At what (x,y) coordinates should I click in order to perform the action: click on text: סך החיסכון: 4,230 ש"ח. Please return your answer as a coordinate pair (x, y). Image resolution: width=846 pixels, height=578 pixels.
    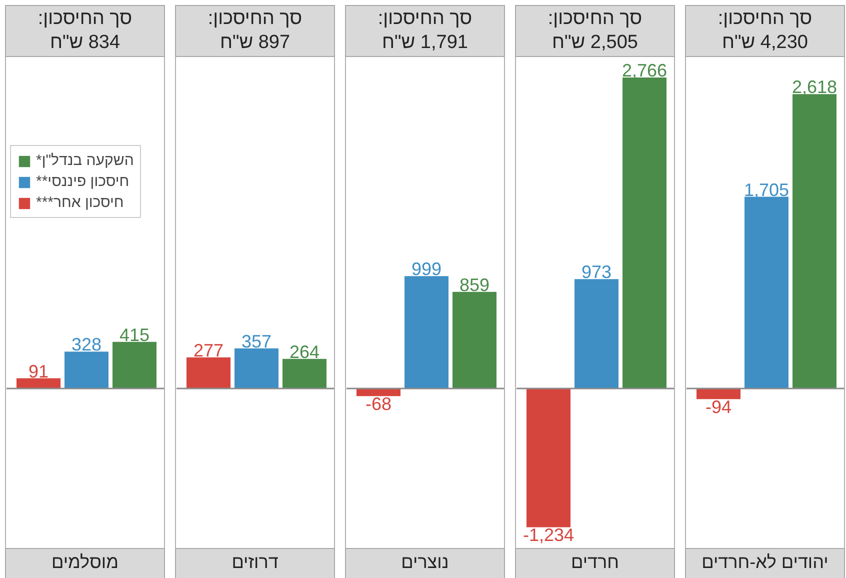
    Looking at the image, I should click on (765, 31).